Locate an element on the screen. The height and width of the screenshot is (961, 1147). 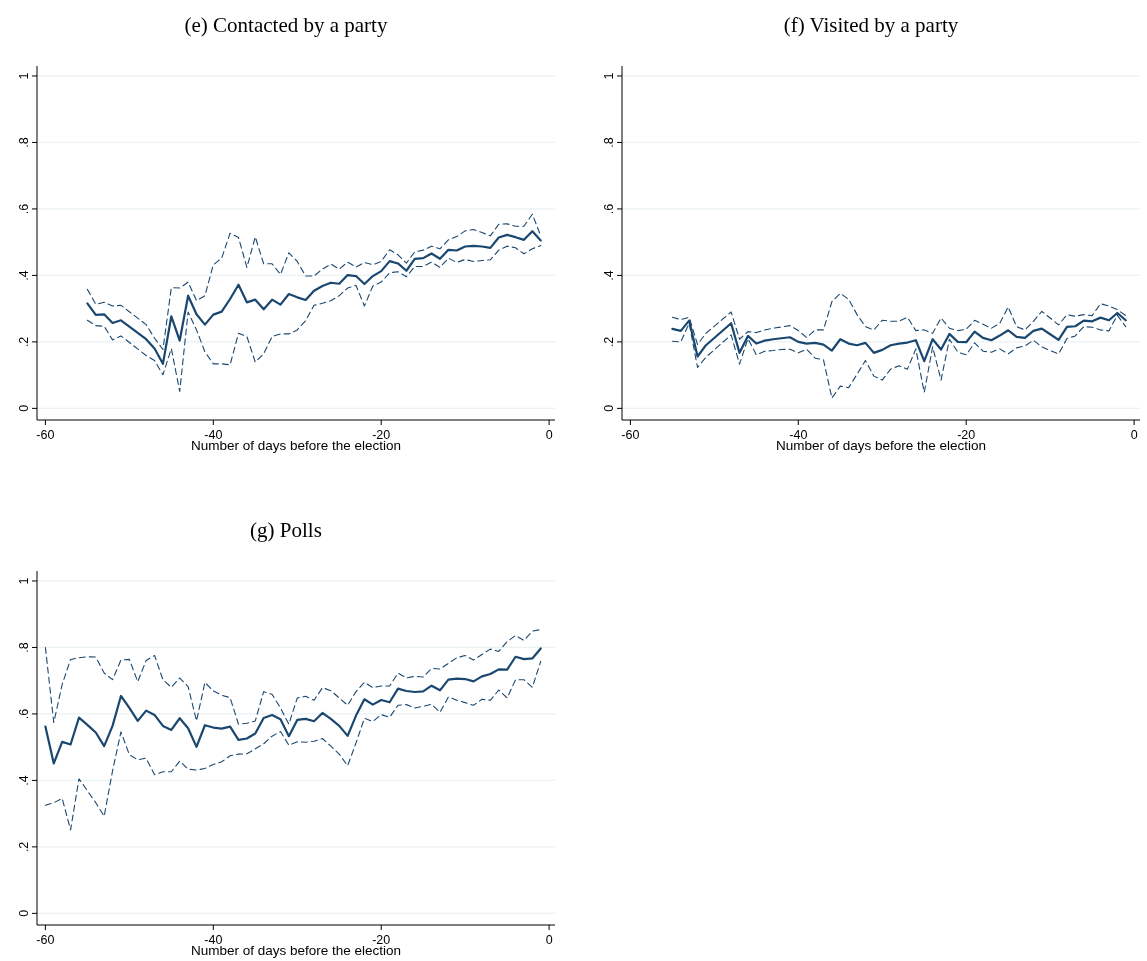
chart-title: (g) Polls is located at coordinates (286, 530).